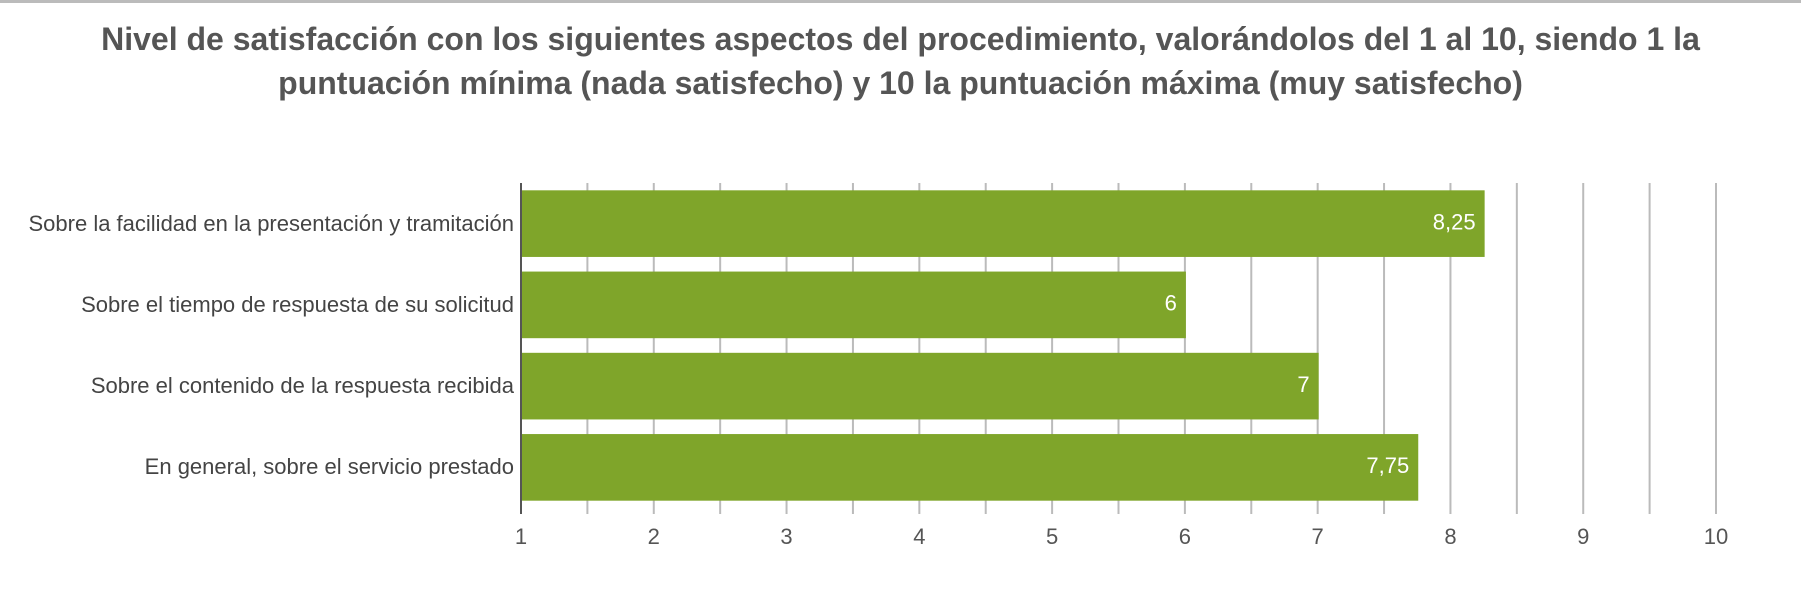  I want to click on x-tick-label: 1, so click(521, 536).